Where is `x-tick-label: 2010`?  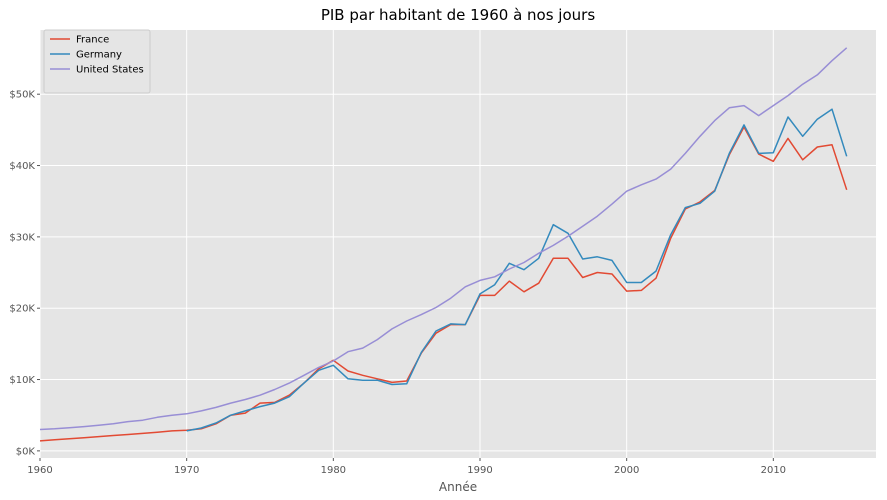 x-tick-label: 2010 is located at coordinates (773, 470).